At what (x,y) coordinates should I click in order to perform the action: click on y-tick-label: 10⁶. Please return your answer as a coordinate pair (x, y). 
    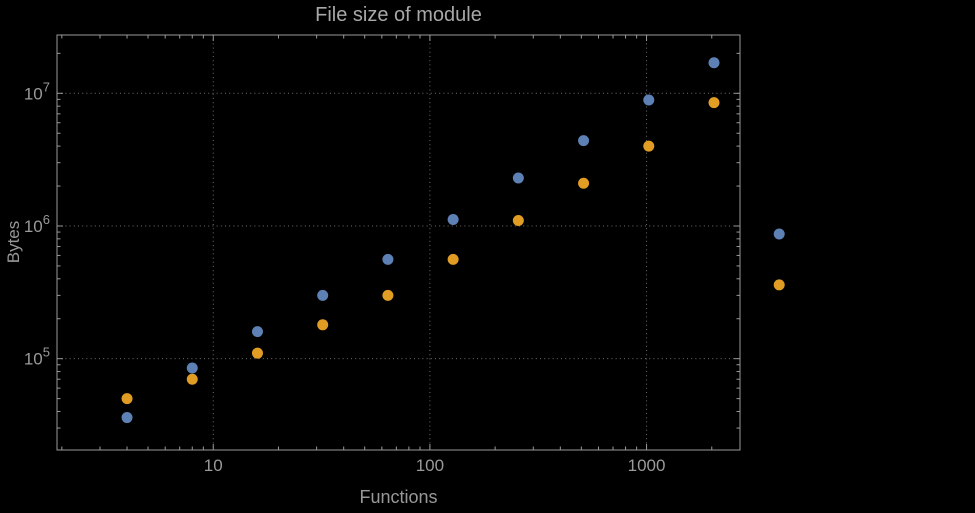
    Looking at the image, I should click on (37, 224).